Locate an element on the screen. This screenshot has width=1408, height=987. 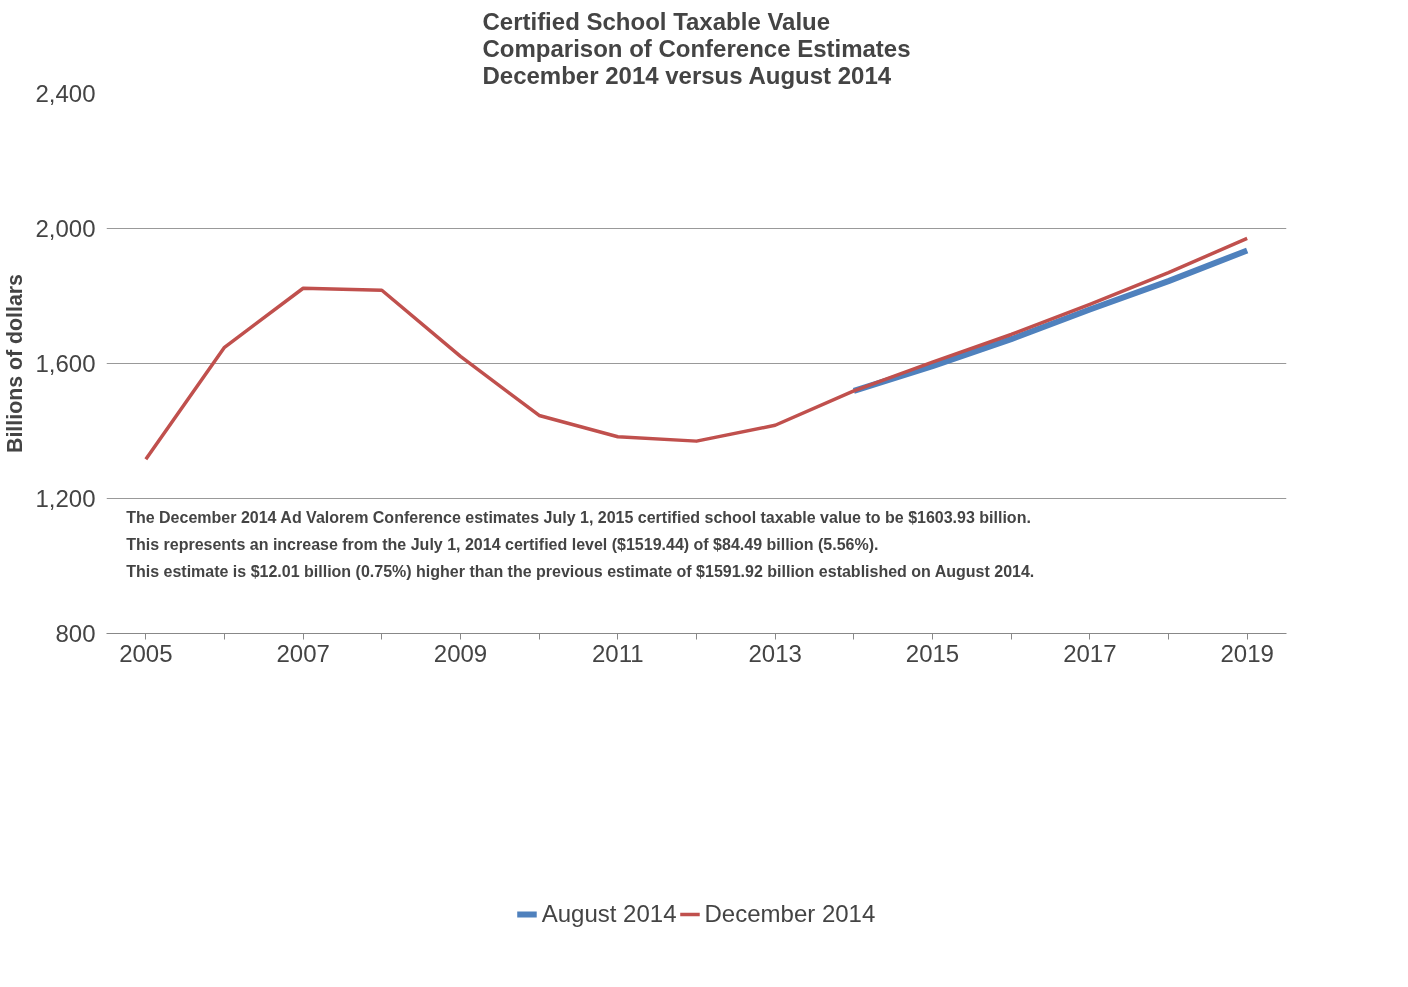
x-tick-label: 2011 is located at coordinates (618, 653).